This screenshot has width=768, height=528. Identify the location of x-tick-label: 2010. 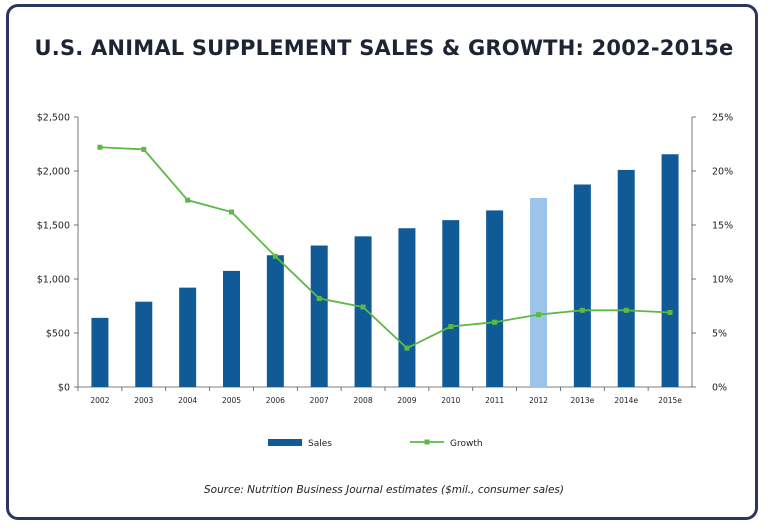
(450, 400).